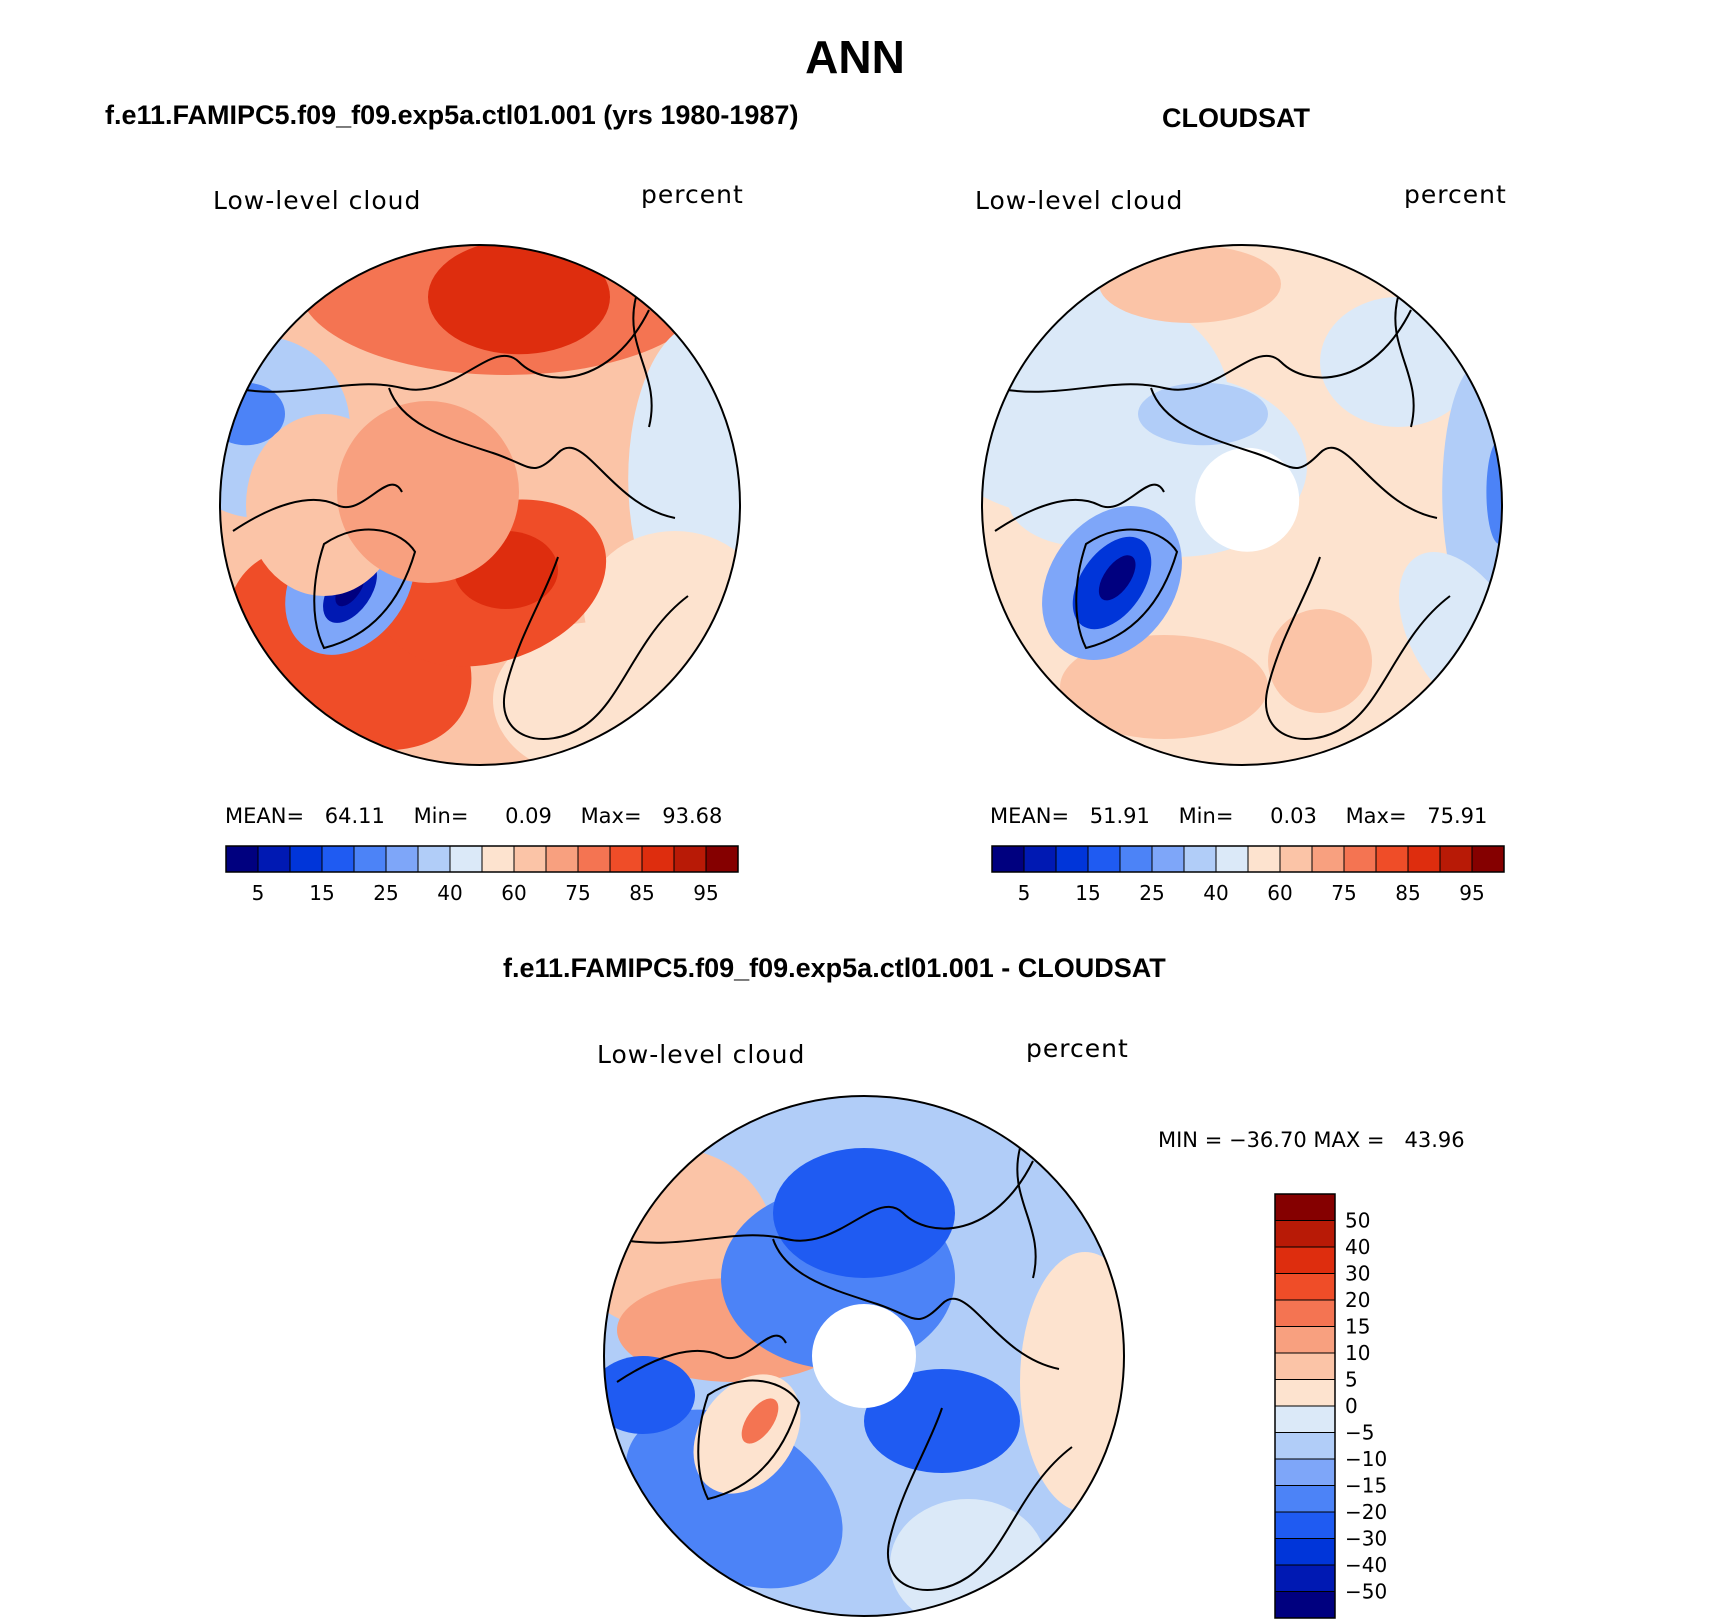 The height and width of the screenshot is (1622, 1710). What do you see at coordinates (1376, 816) in the screenshot?
I see `obs-max-label: Max=` at bounding box center [1376, 816].